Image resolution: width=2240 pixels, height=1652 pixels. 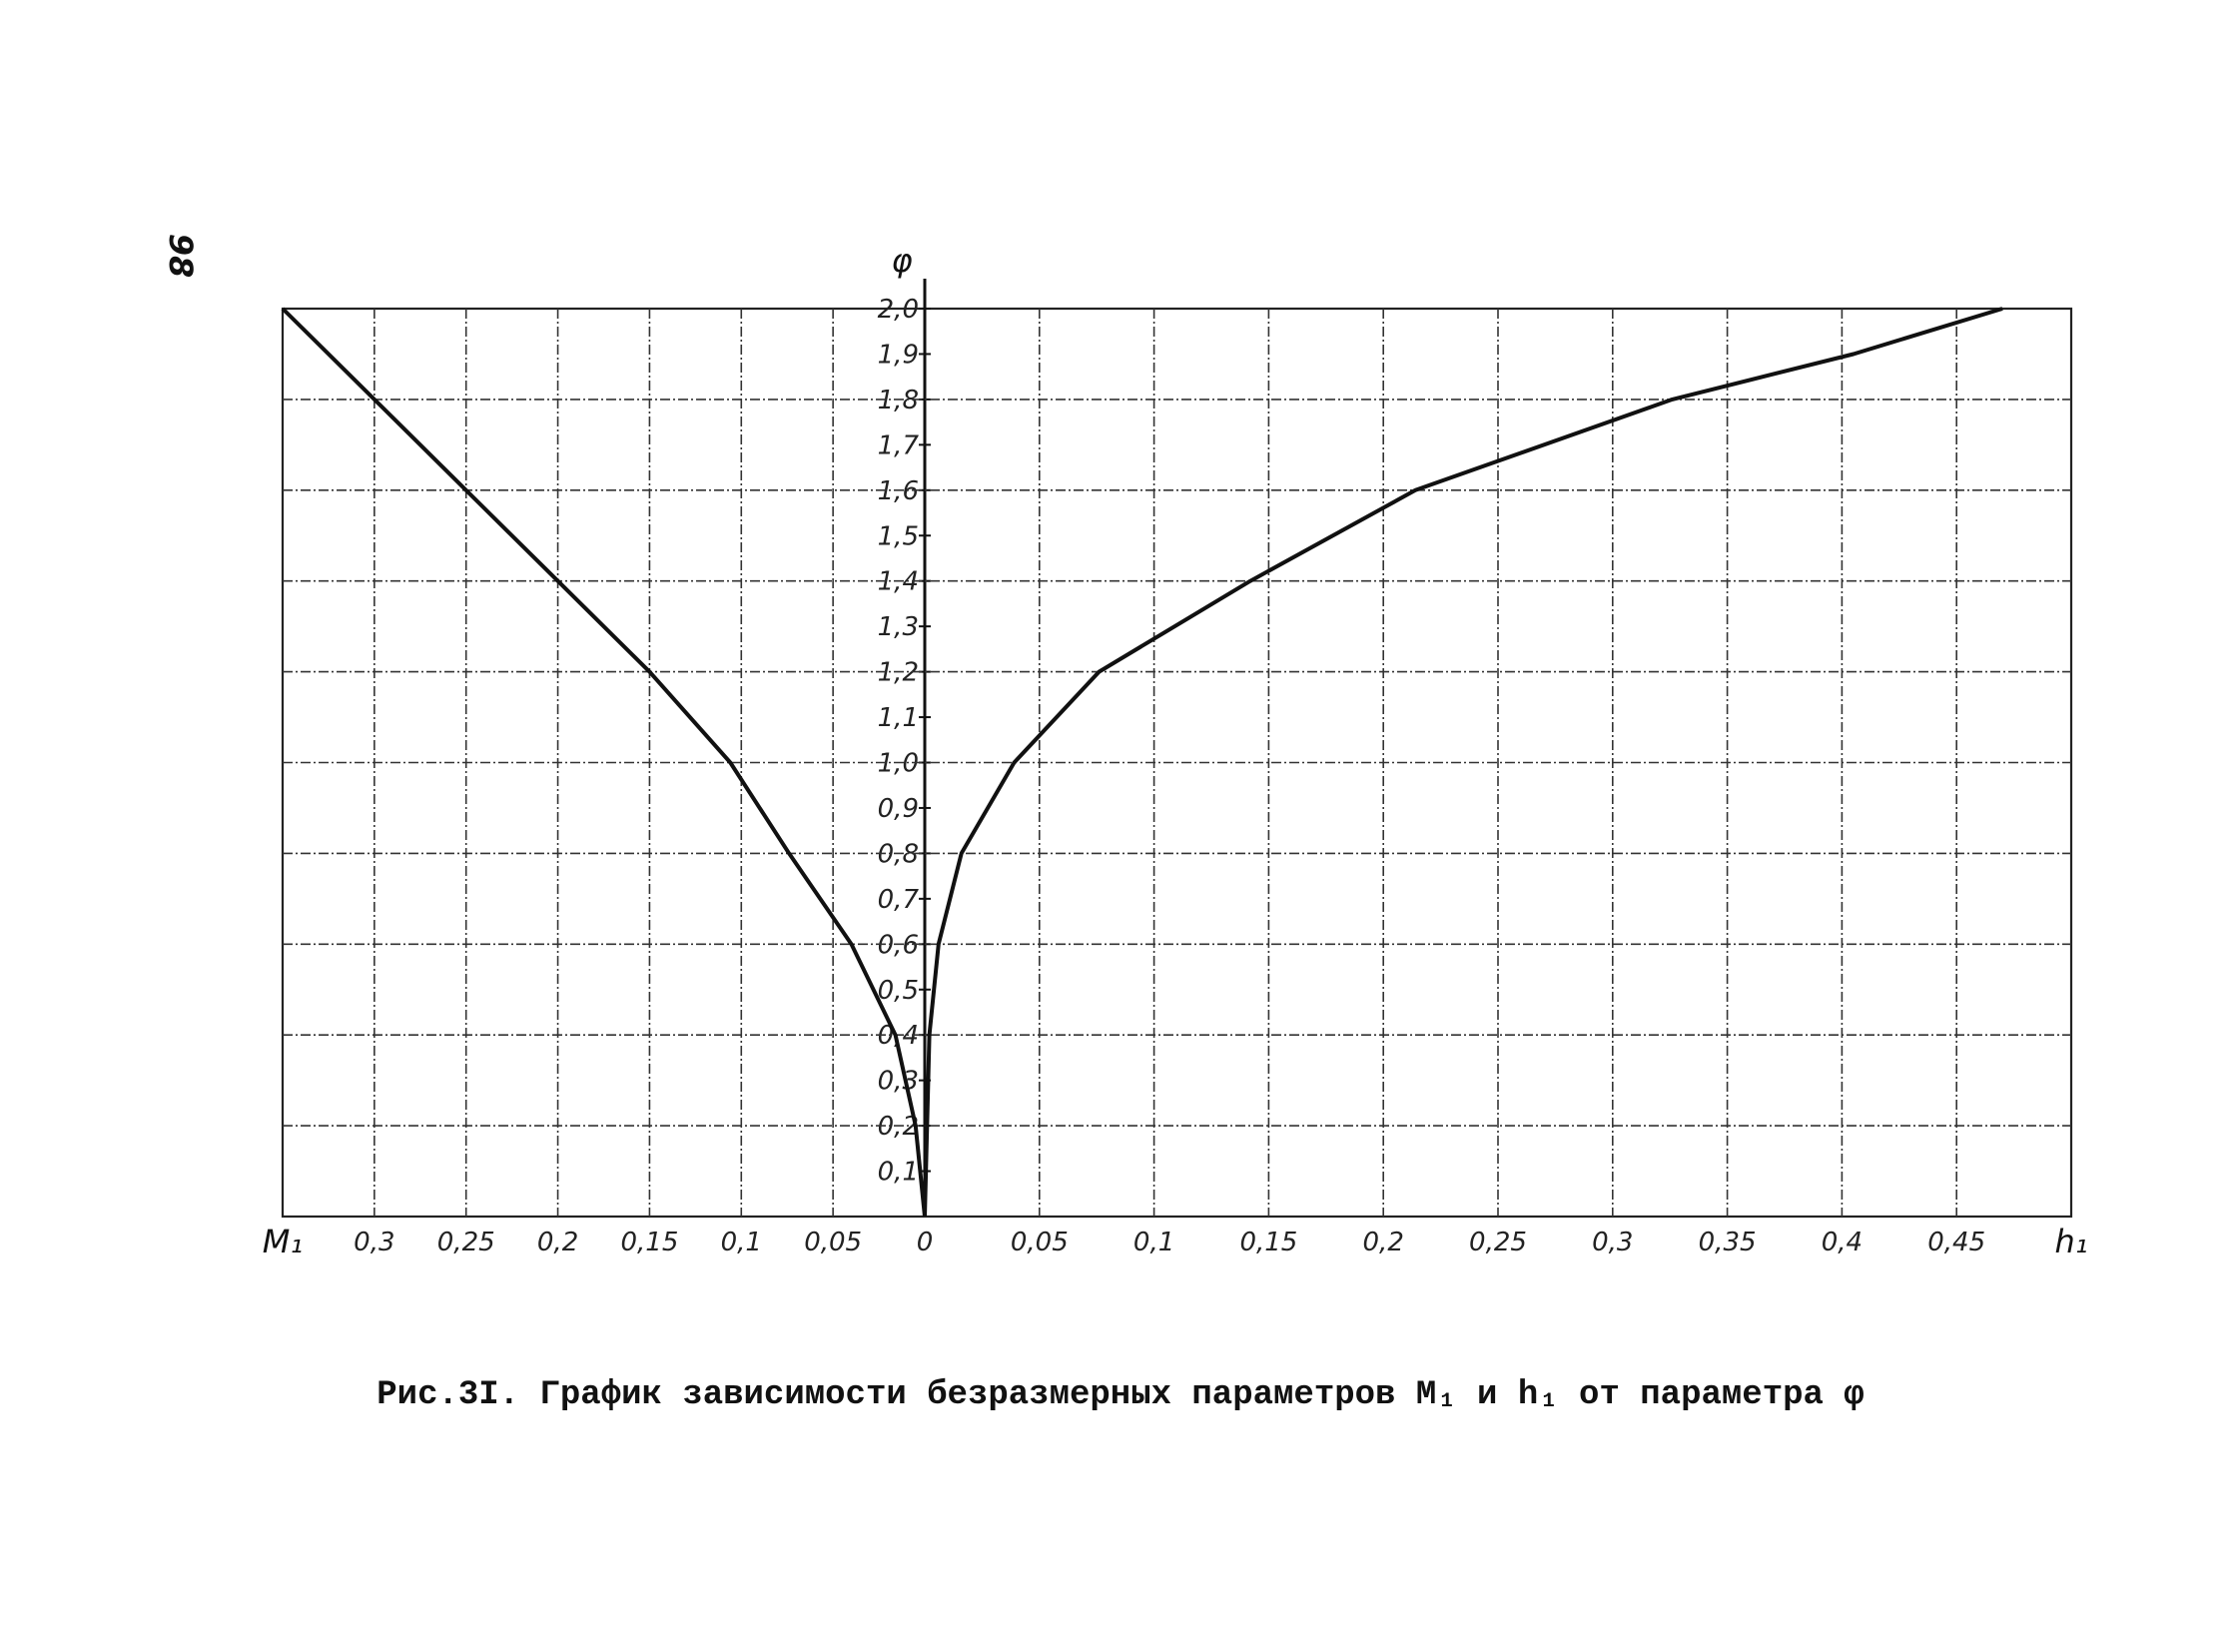 What do you see at coordinates (898, 627) in the screenshot?
I see `y-tick-label: 1,3` at bounding box center [898, 627].